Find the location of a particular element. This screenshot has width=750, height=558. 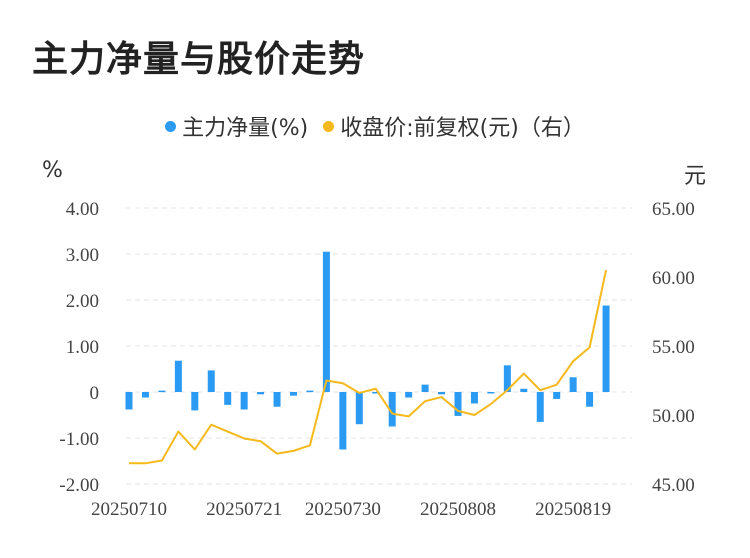

legend-dot-net-volume is located at coordinates (171, 126).